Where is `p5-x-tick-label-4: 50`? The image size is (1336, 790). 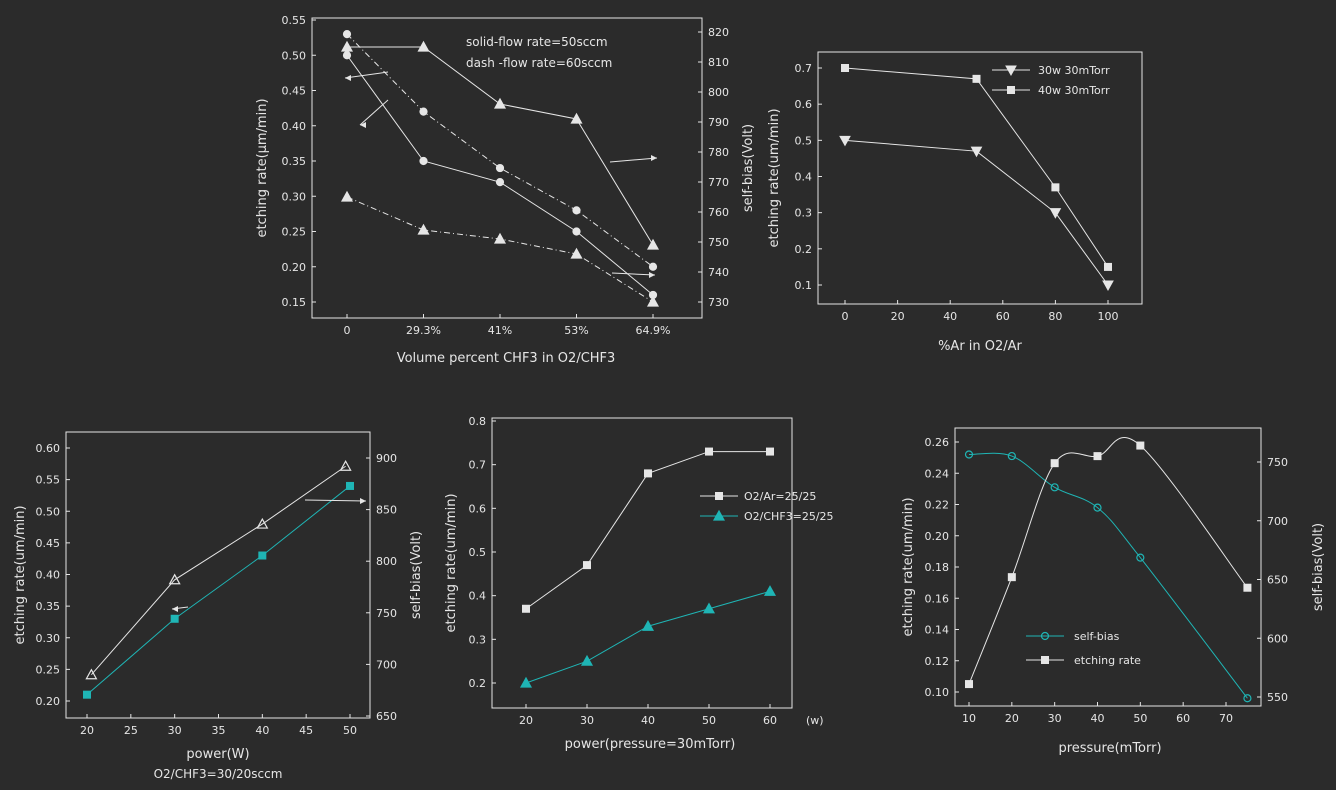 p5-x-tick-label-4: 50 is located at coordinates (1140, 718).